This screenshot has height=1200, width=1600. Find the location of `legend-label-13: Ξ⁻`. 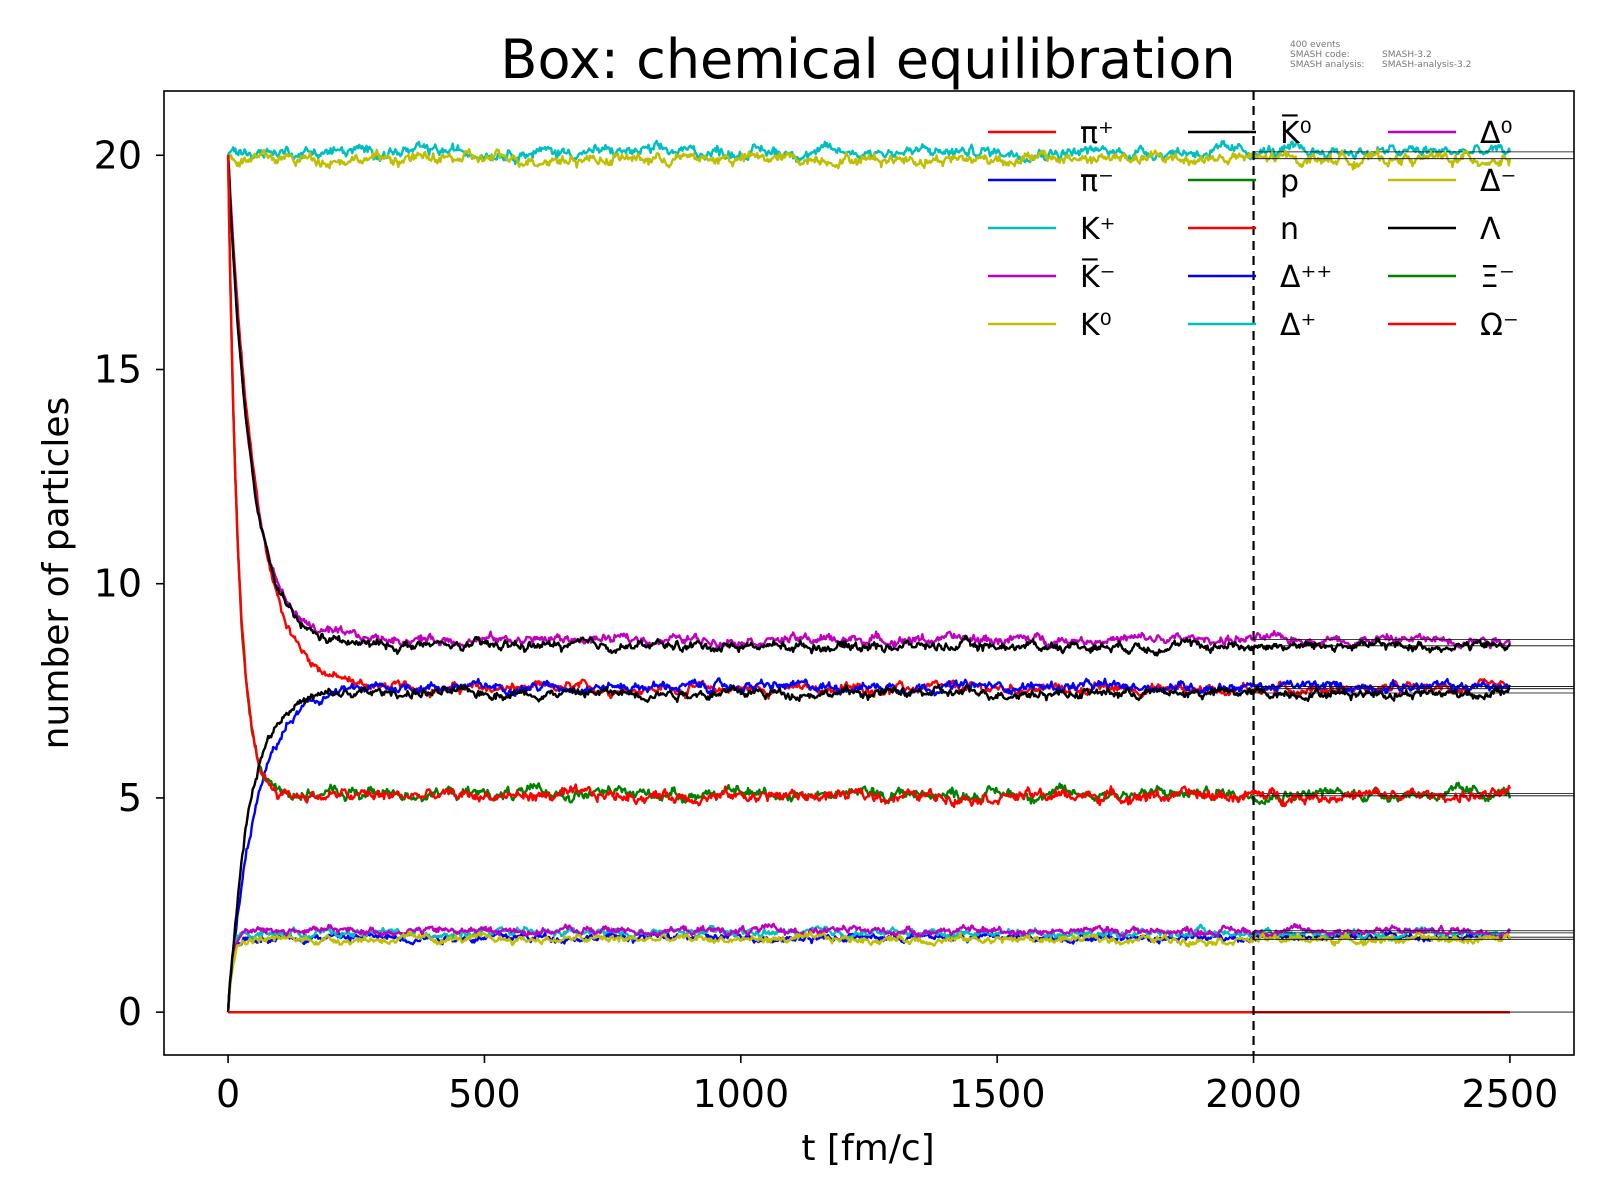

legend-label-13: Ξ⁻ is located at coordinates (1497, 277).